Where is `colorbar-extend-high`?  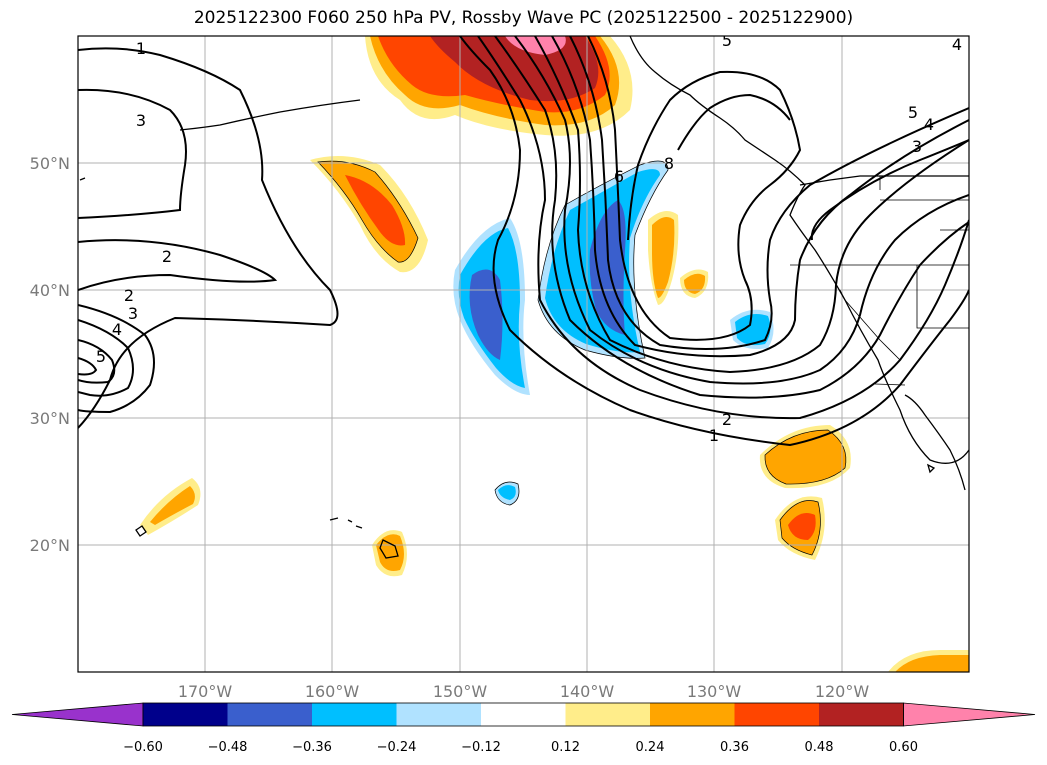
colorbar-extend-high is located at coordinates (969, 714).